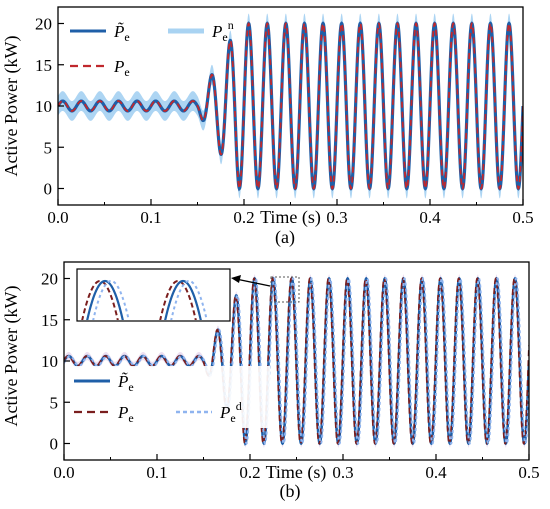 The height and width of the screenshot is (509, 550). I want to click on legend-entry-a-0: P̃e, so click(100, 33).